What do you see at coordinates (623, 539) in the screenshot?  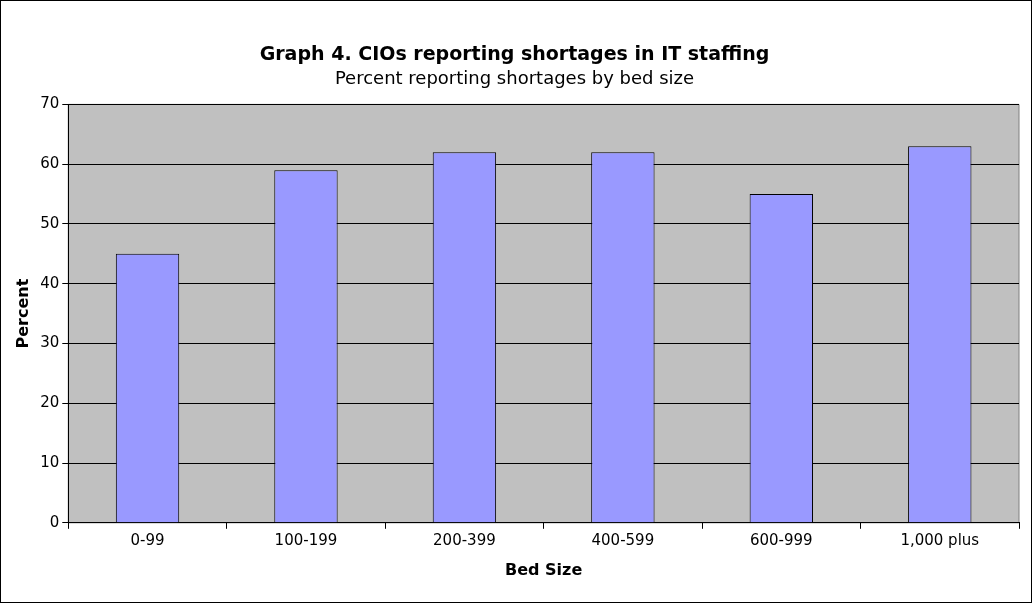 I see `x-tick-label: 400-599` at bounding box center [623, 539].